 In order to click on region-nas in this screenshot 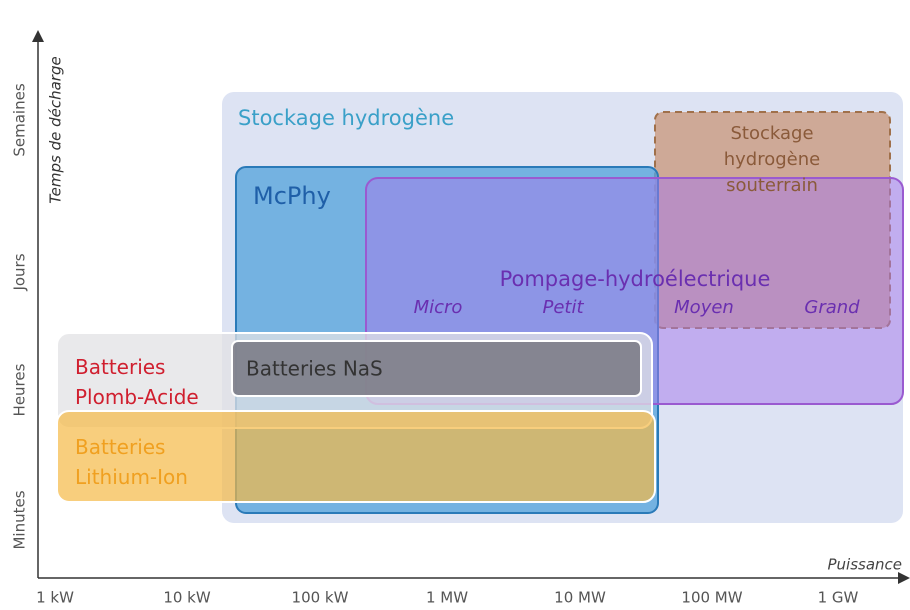, I will do `click(436, 368)`.